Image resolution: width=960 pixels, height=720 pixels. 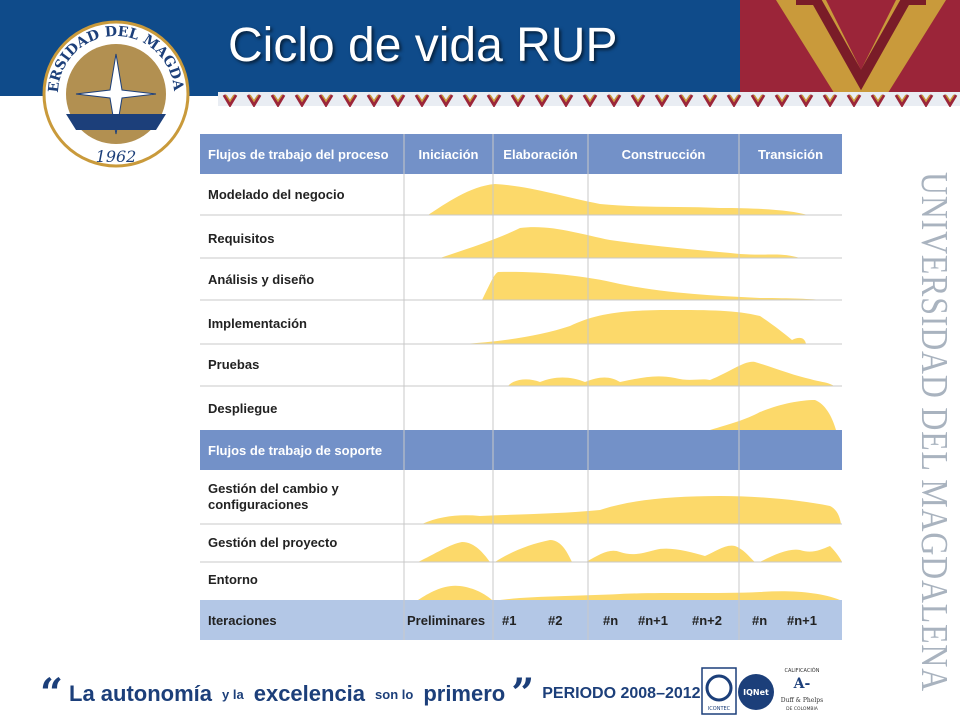 I want to click on support-header-band, so click(x=521, y=450).